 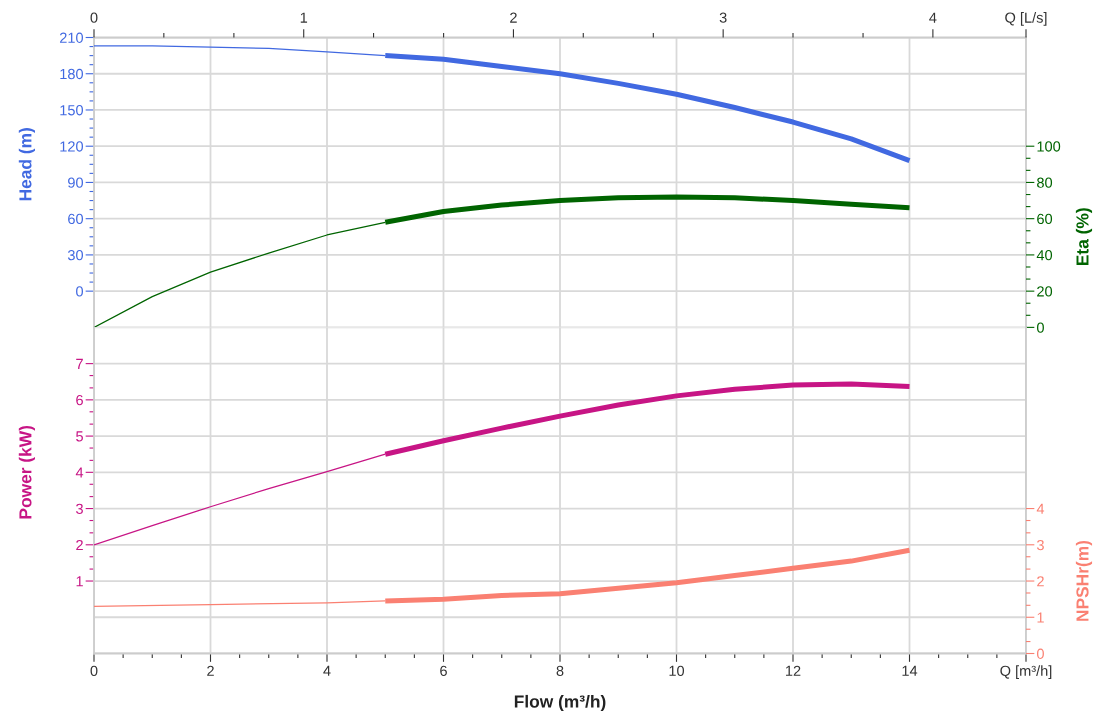 What do you see at coordinates (94, 671) in the screenshot?
I see `x-tick-label: 0` at bounding box center [94, 671].